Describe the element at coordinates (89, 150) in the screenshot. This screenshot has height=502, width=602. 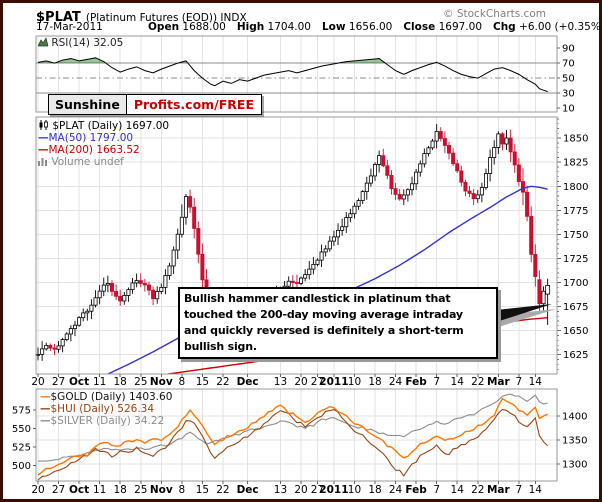
I see `main-legend-ma200-row: —MA(200) 1663.52` at that location.